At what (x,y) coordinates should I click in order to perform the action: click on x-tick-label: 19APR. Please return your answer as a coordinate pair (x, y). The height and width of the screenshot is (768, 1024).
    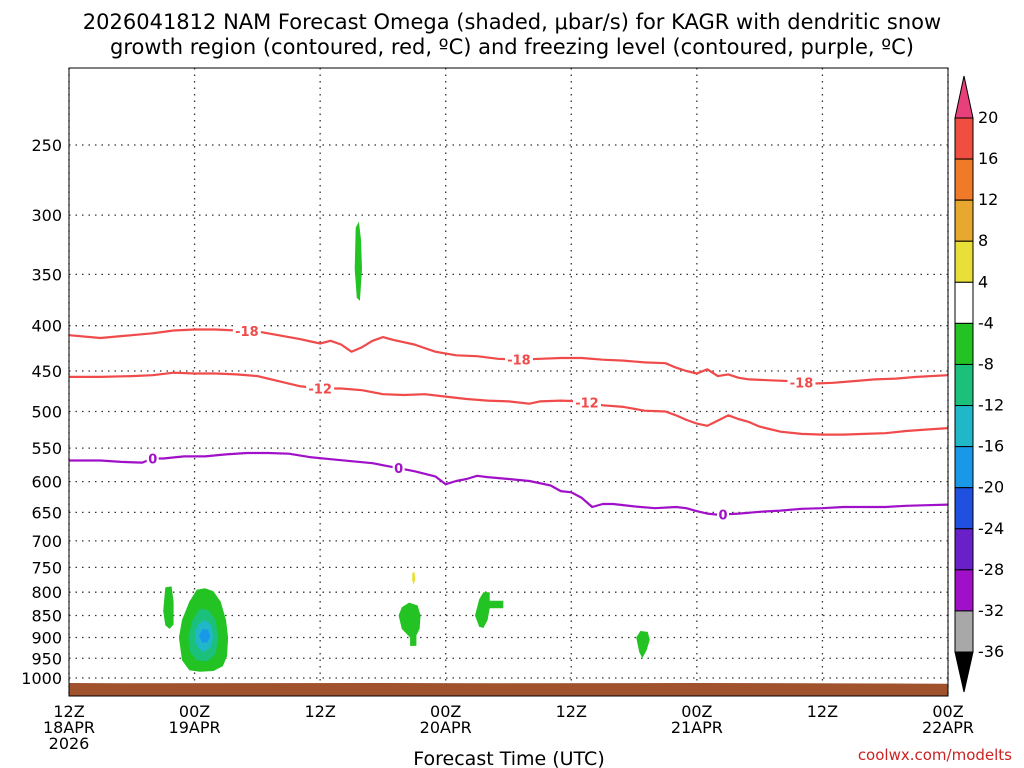
    Looking at the image, I should click on (195, 727).